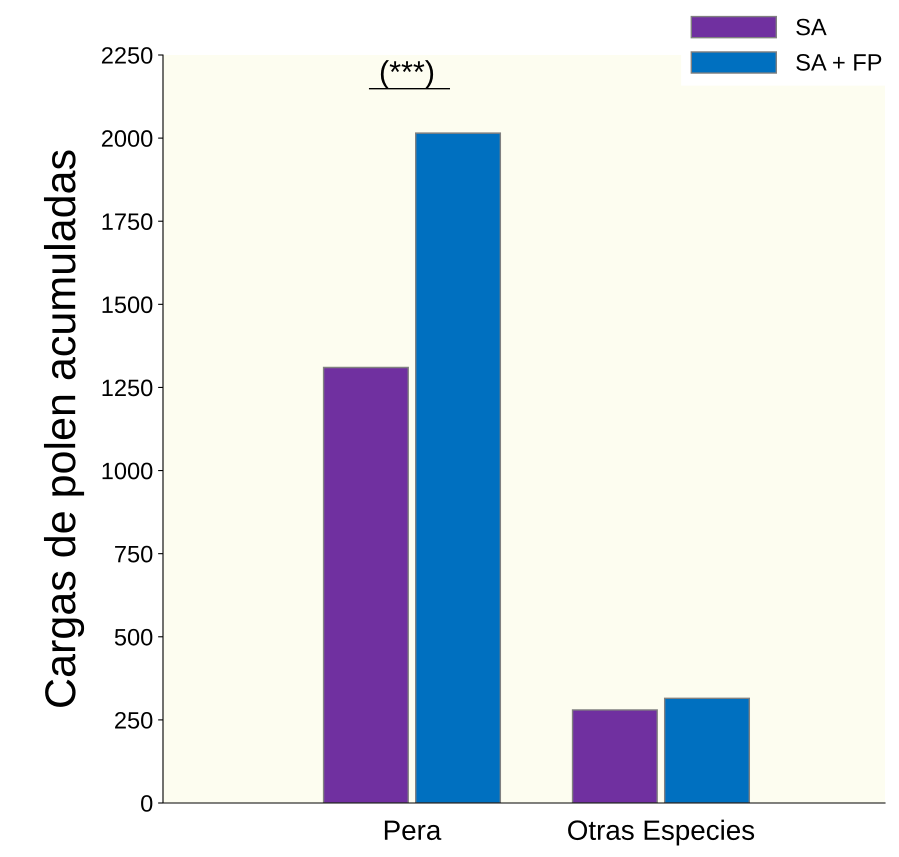 The image size is (899, 857). I want to click on y-tick-label: 2000, so click(127, 138).